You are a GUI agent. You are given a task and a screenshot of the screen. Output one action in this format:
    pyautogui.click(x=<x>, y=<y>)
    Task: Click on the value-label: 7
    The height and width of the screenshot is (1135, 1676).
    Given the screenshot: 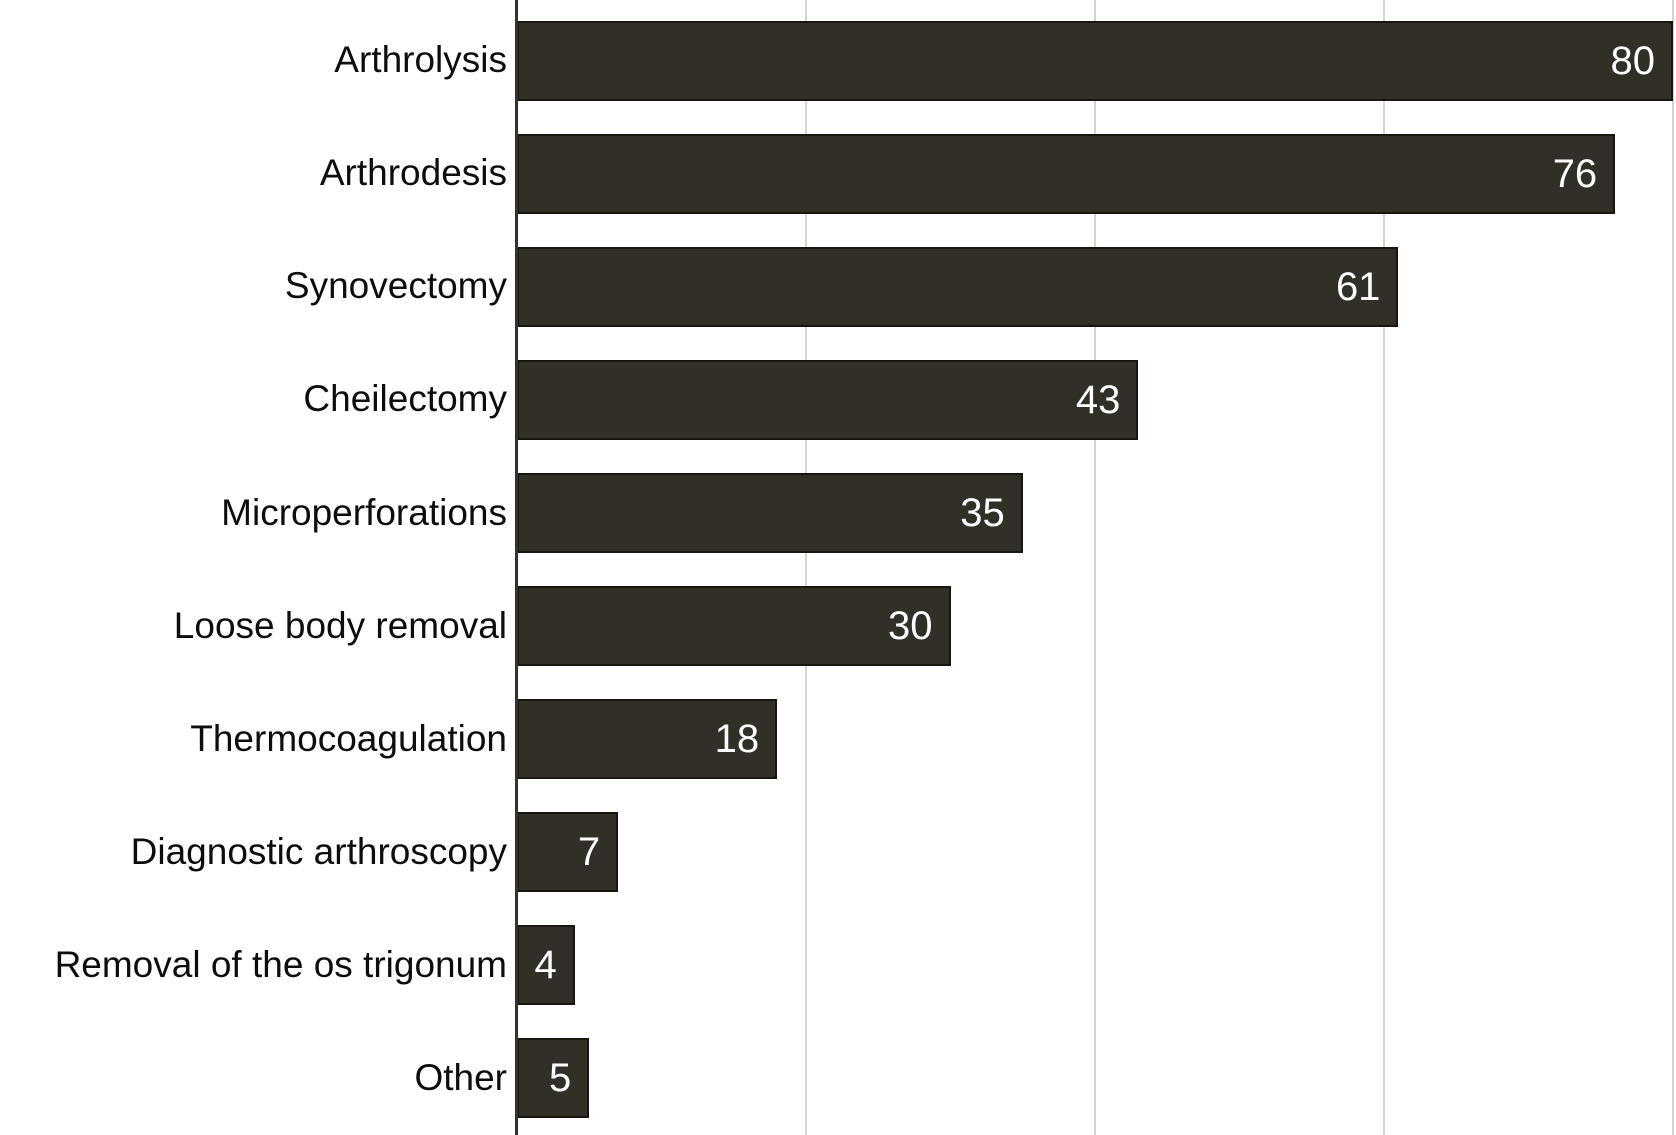 What is the action you would take?
    pyautogui.click(x=589, y=852)
    